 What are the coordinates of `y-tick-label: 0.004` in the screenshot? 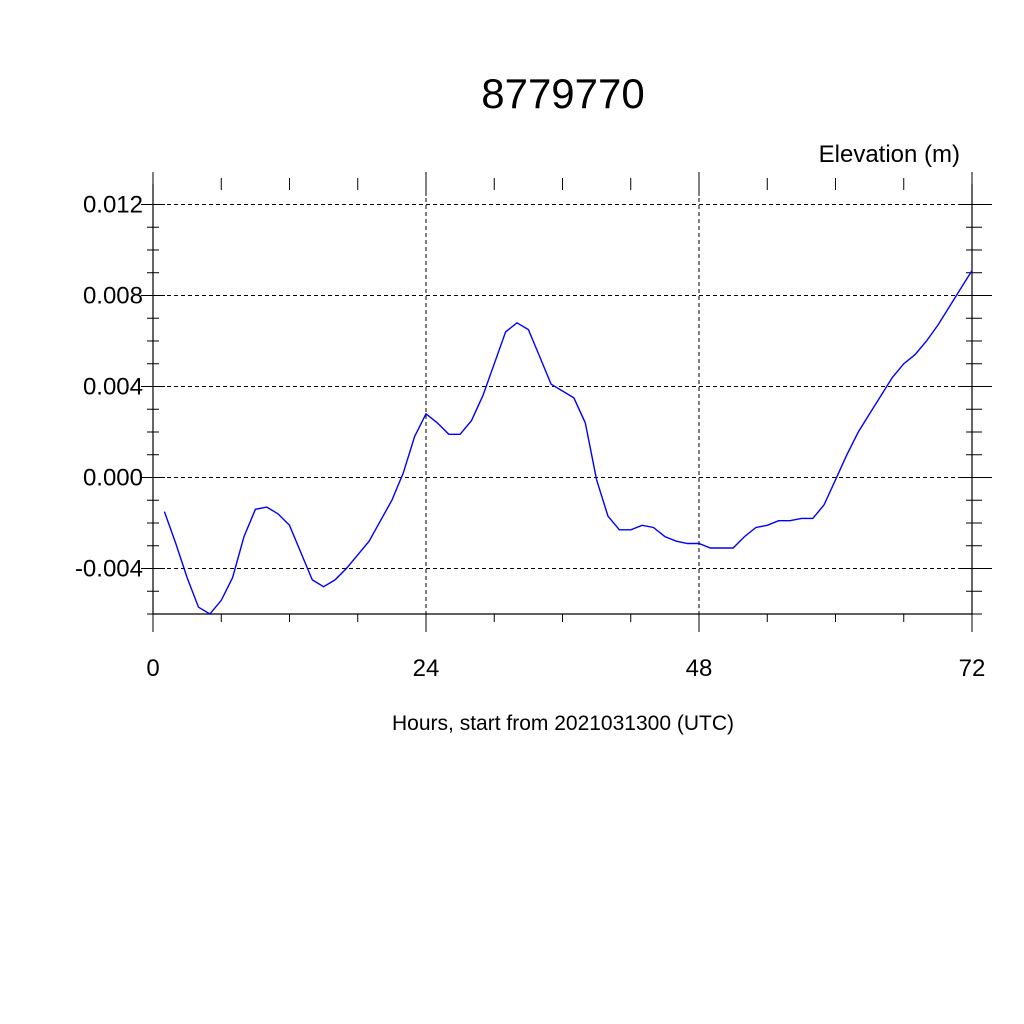 It's located at (113, 386).